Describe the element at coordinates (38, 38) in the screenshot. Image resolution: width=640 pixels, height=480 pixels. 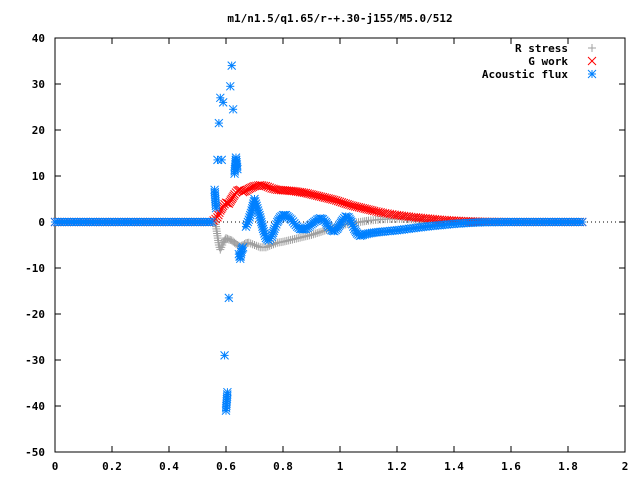
I see `y-tick-label: 40` at that location.